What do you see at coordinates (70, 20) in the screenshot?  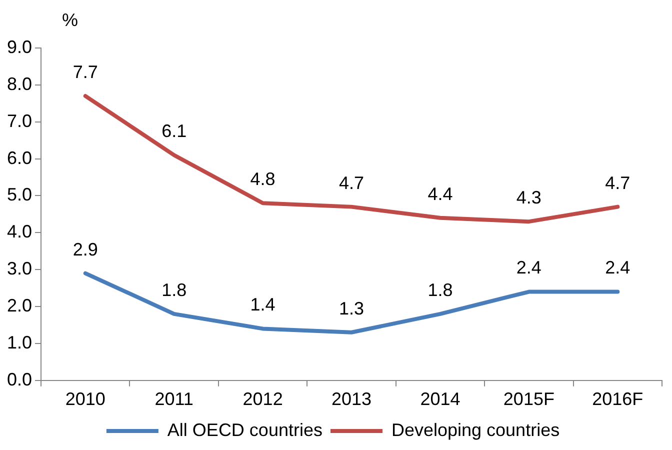 I see `y-axis-title: %` at bounding box center [70, 20].